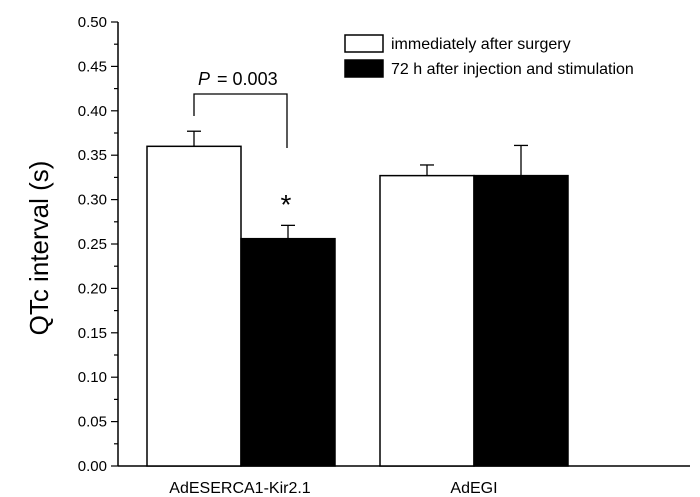  What do you see at coordinates (92, 22) in the screenshot?
I see `y-tick-label: 0.50` at bounding box center [92, 22].